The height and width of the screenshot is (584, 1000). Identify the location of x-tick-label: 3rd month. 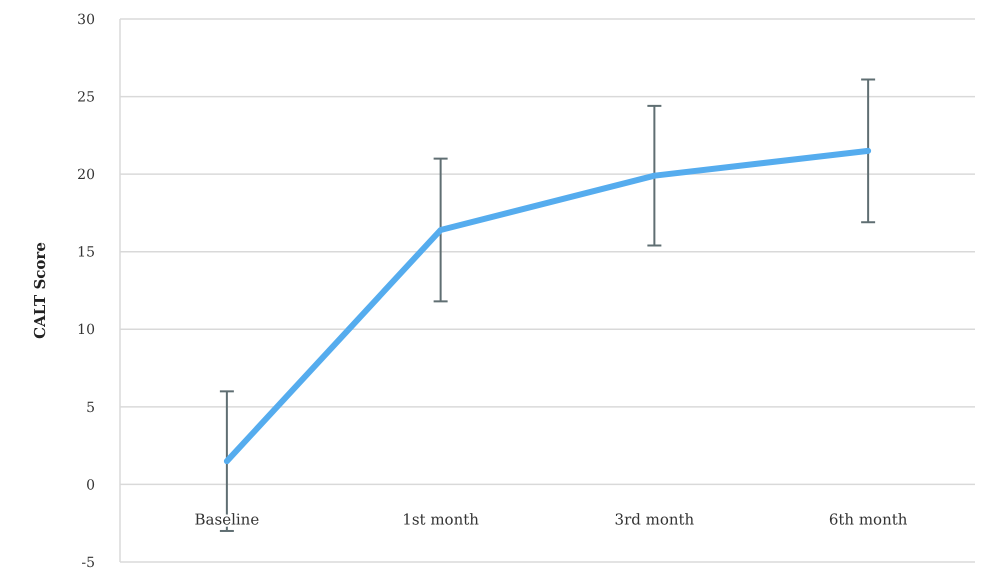
(654, 519).